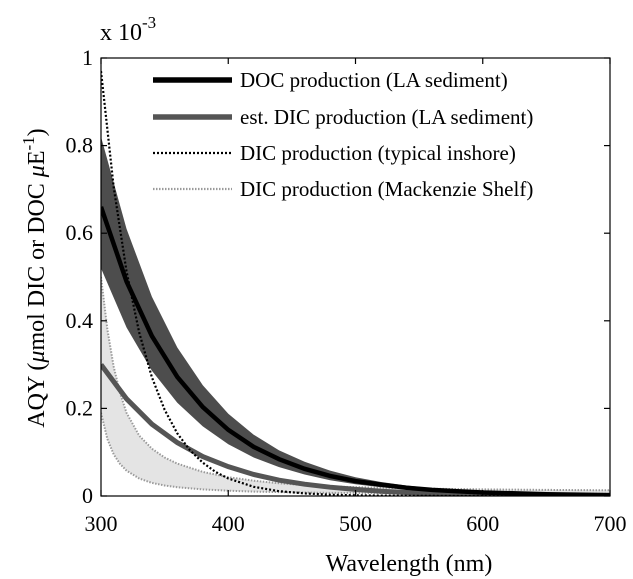 The height and width of the screenshot is (579, 633). What do you see at coordinates (87, 57) in the screenshot?
I see `y-tick-label: 1` at bounding box center [87, 57].